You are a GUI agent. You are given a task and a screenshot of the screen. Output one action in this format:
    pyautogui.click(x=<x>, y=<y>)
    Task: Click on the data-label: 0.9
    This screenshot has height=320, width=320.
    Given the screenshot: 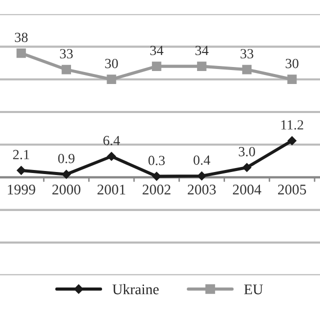 What is the action you would take?
    pyautogui.click(x=66, y=159)
    